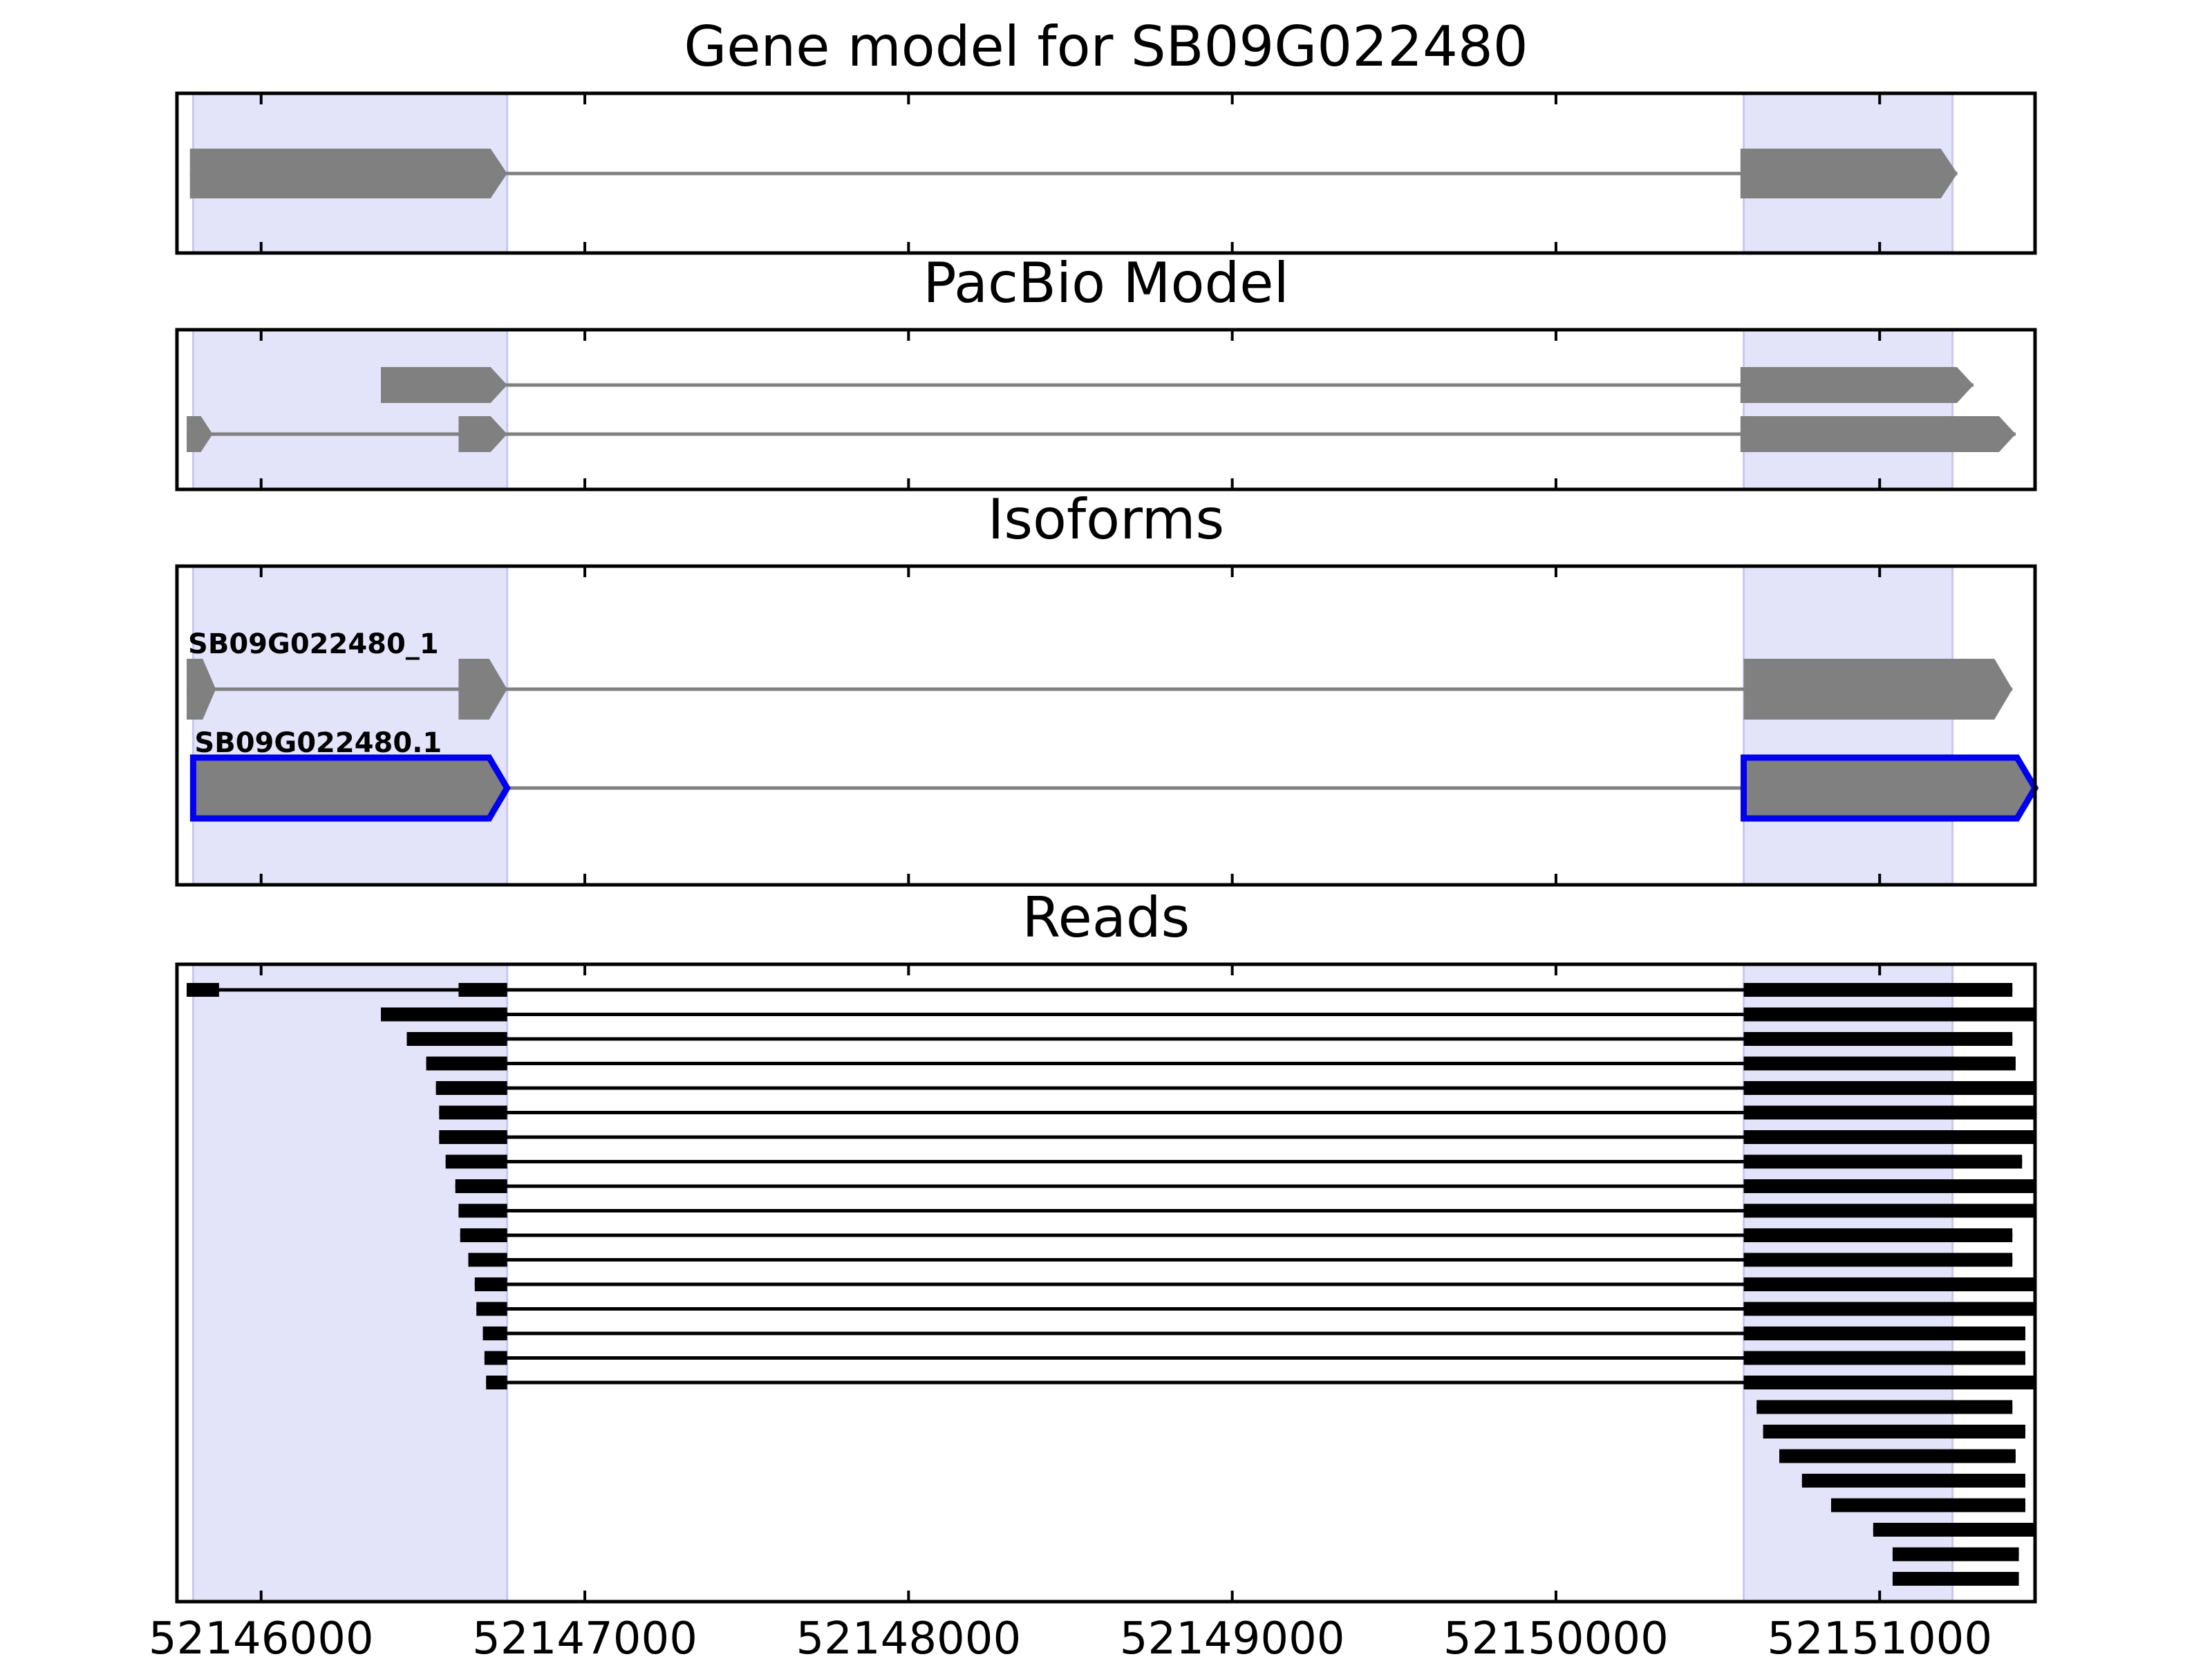  I want to click on x-tick-label: 52151000, so click(1879, 1636).